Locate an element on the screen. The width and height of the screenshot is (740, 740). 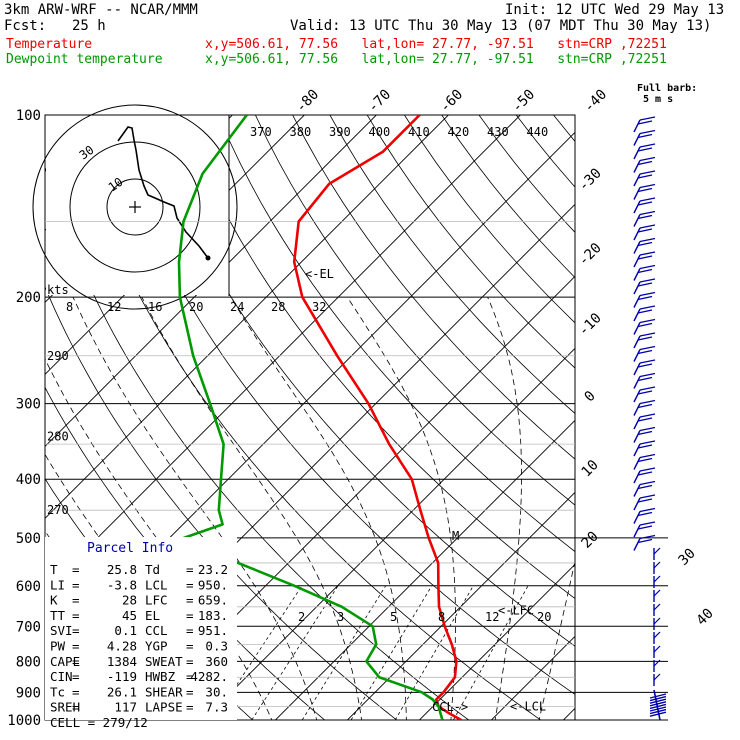
parcel-key: T is located at coordinates (54, 569).